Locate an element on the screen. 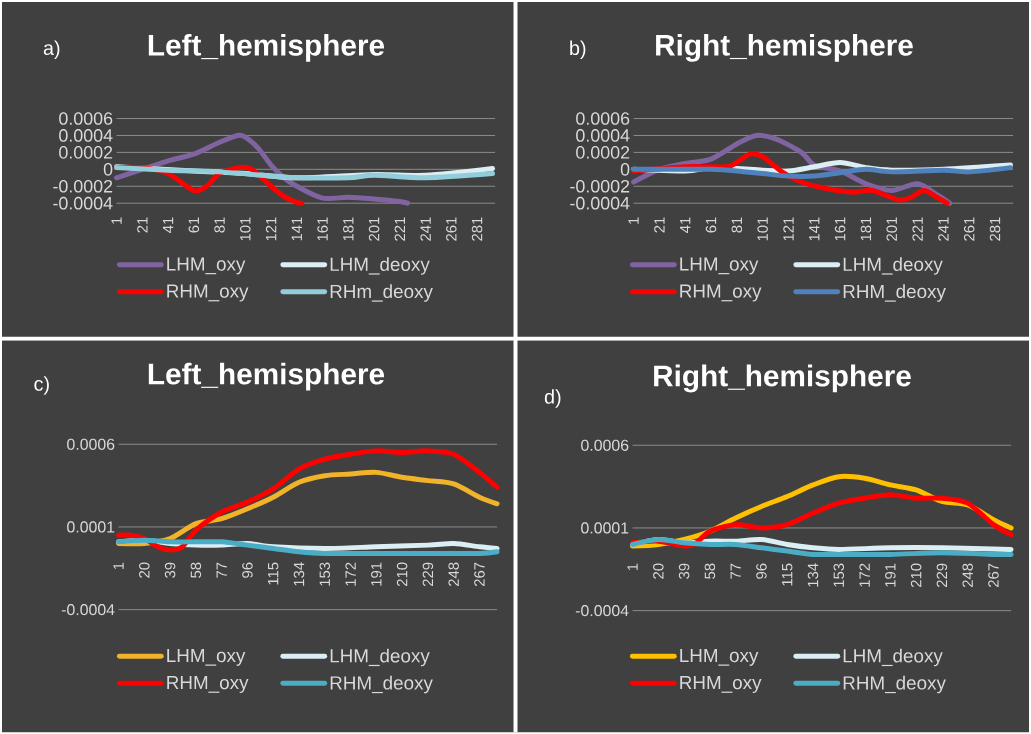 Image resolution: width=1031 pixels, height=734 pixels. text: c) is located at coordinates (41, 385).